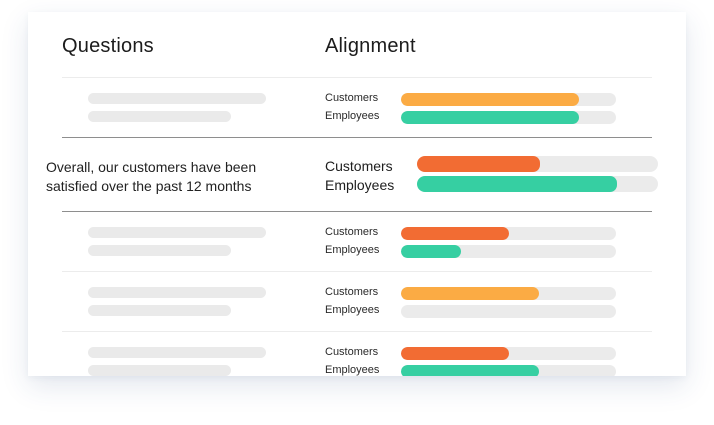 This screenshot has width=714, height=425. Describe the element at coordinates (108, 46) in the screenshot. I see `questions-header: Questions` at that location.